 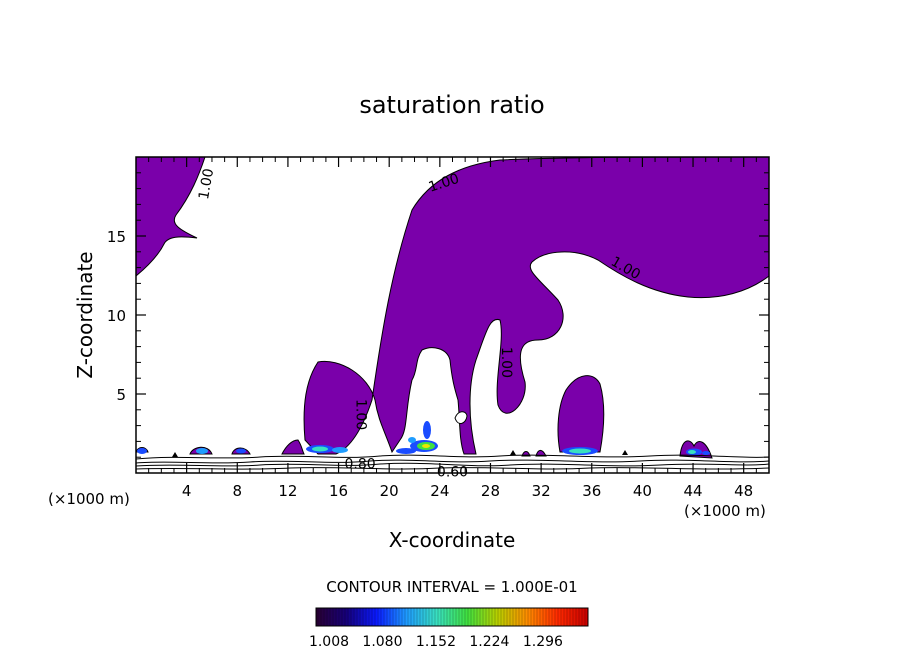 I want to click on contour-label-5: 0.80, so click(x=359, y=465).